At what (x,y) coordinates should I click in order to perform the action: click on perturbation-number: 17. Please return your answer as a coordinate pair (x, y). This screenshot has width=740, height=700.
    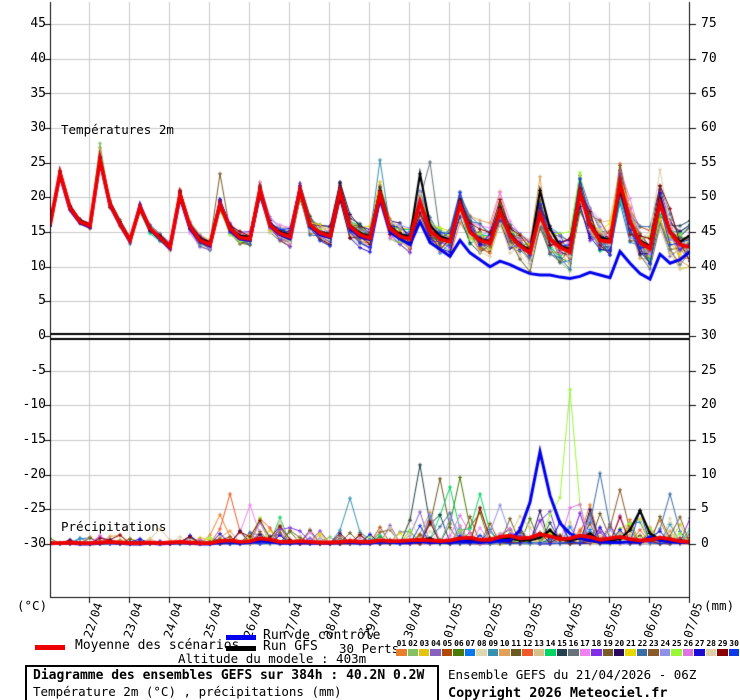
    Looking at the image, I should click on (585, 643).